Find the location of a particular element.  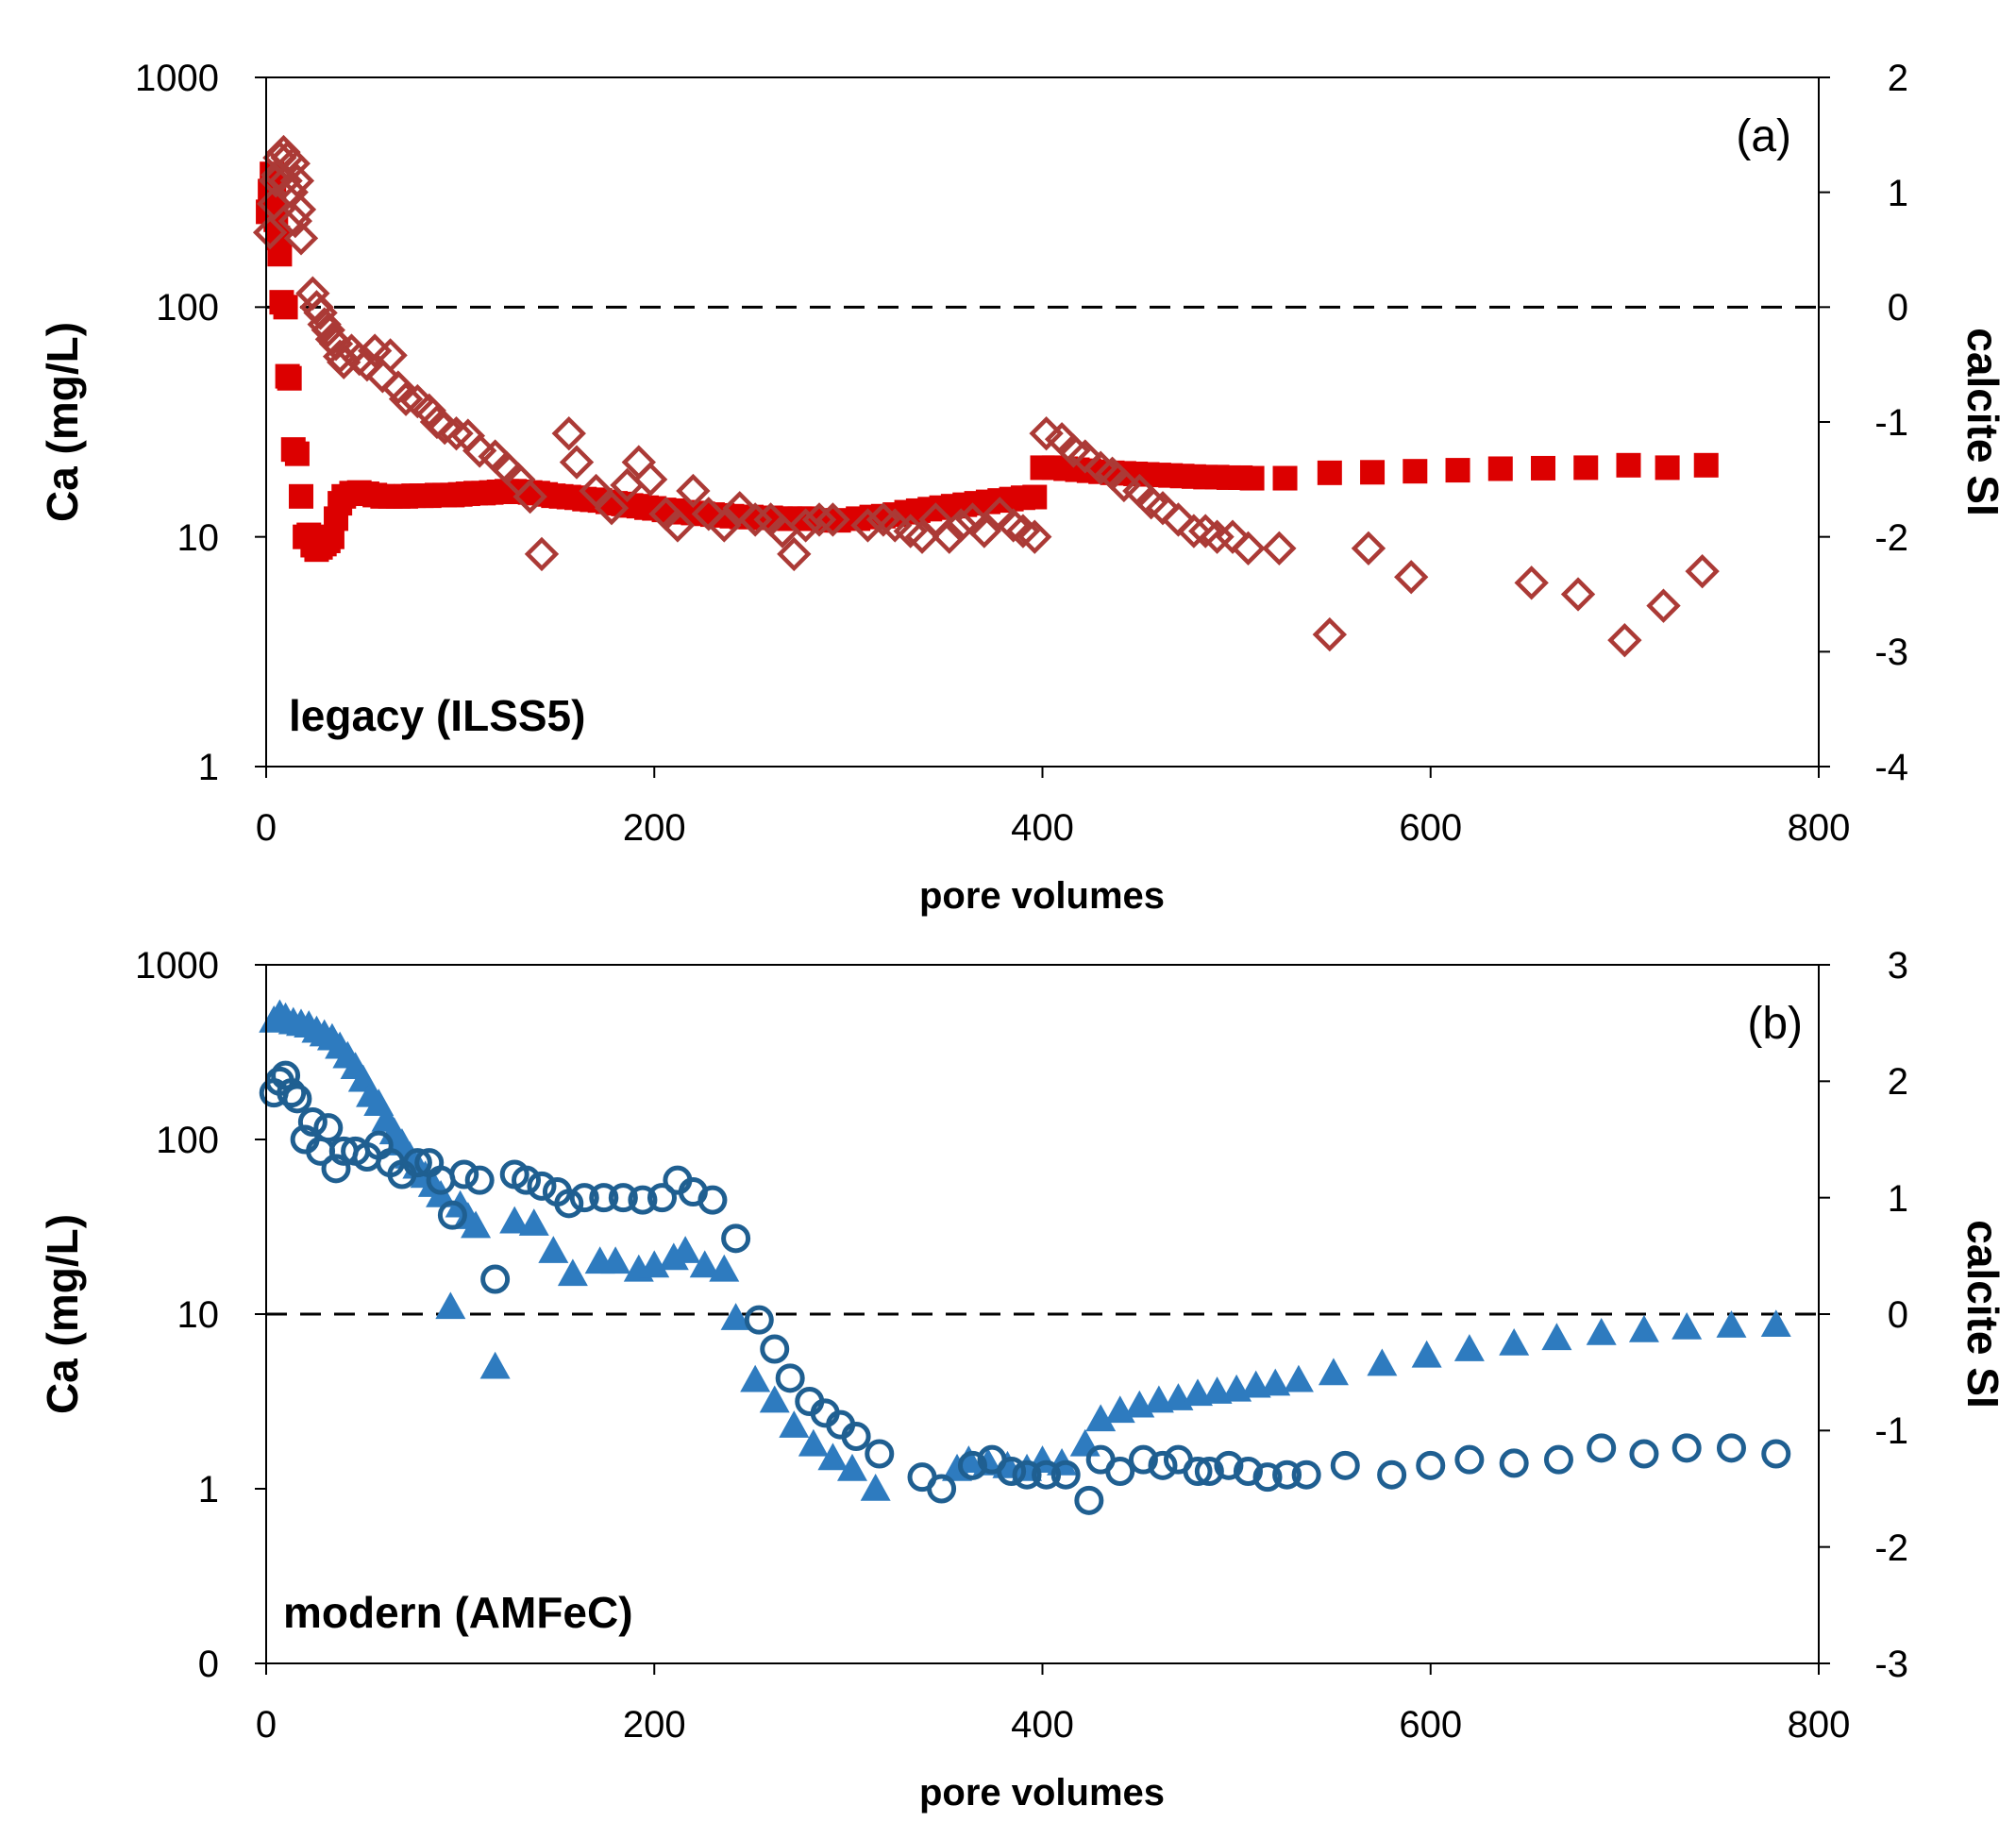

series-label-modern: modern (AMFeC) is located at coordinates (458, 1612).